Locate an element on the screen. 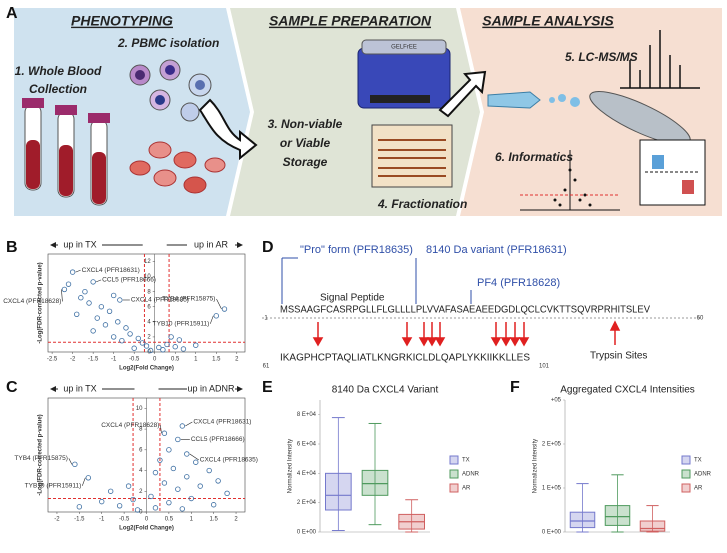 This screenshot has width=727, height=553. direction-label: up in ADNR is located at coordinates (211, 388).